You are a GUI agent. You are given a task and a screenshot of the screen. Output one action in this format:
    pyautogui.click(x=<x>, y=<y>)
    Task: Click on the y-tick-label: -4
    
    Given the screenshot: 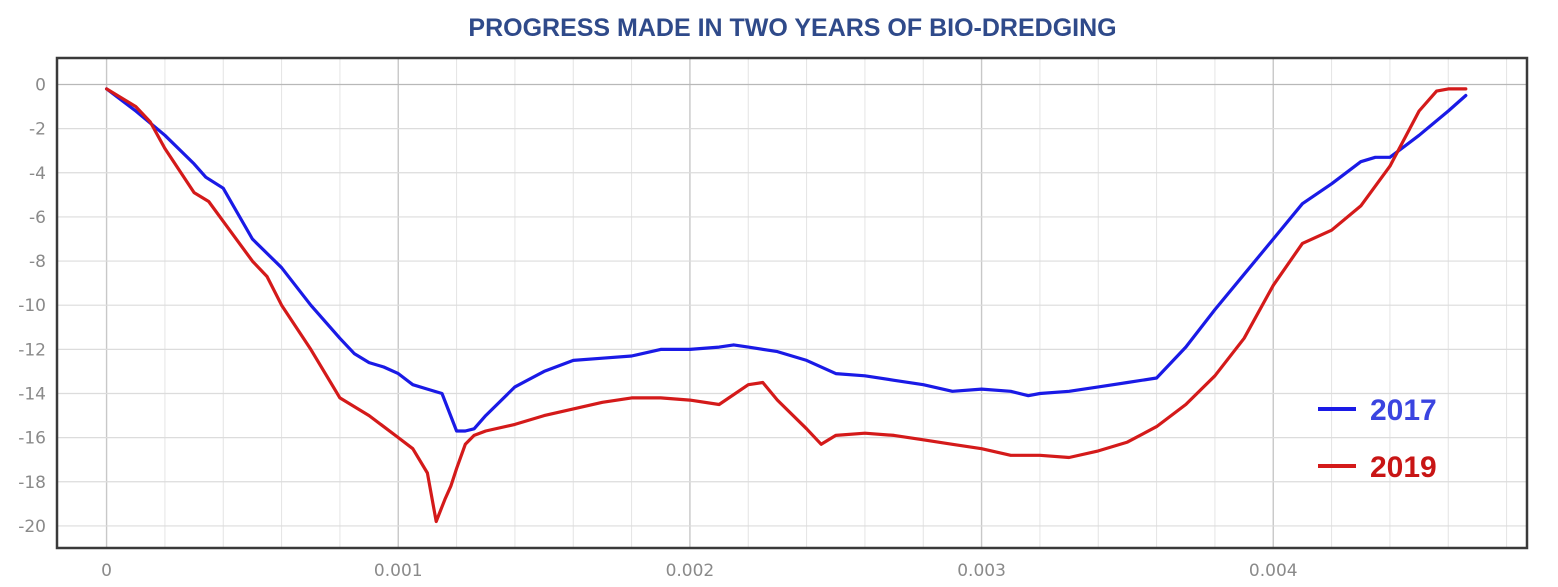 What is the action you would take?
    pyautogui.click(x=37, y=174)
    